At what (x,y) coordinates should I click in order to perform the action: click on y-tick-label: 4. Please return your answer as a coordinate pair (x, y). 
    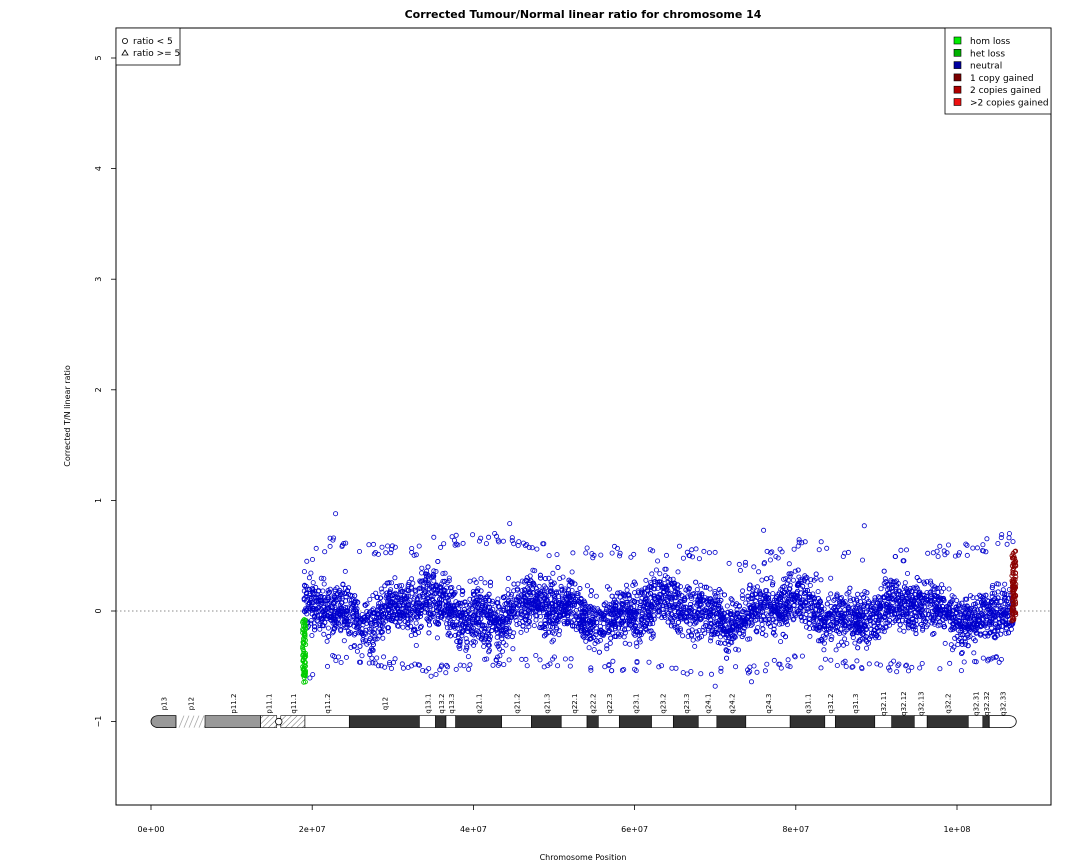
    Looking at the image, I should click on (98, 168).